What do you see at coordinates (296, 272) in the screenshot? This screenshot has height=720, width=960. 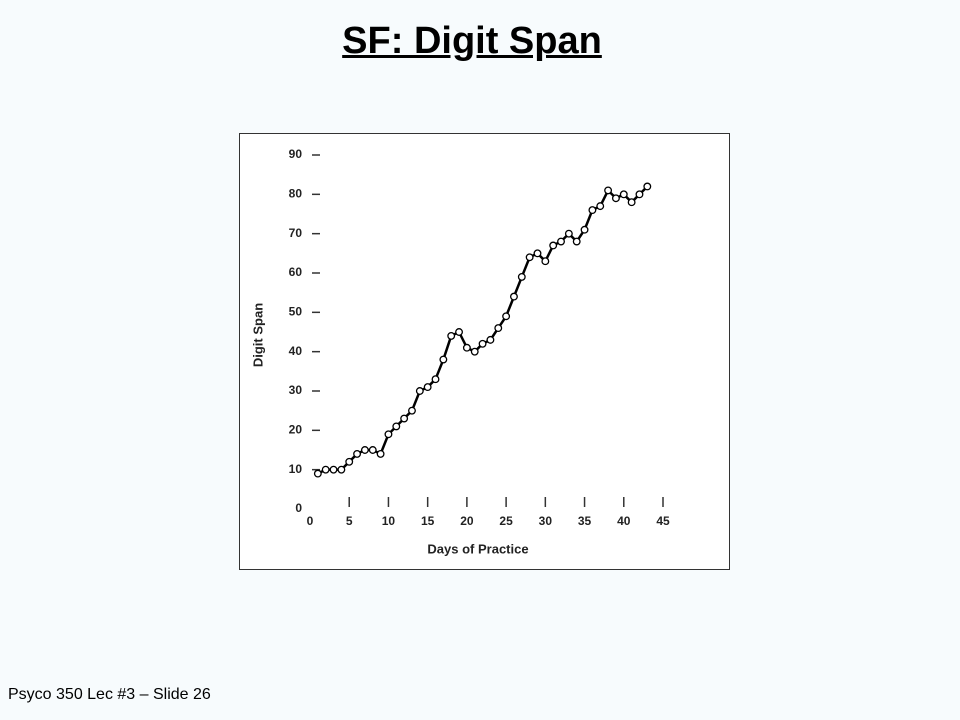 I see `y-tick-label: 60` at bounding box center [296, 272].